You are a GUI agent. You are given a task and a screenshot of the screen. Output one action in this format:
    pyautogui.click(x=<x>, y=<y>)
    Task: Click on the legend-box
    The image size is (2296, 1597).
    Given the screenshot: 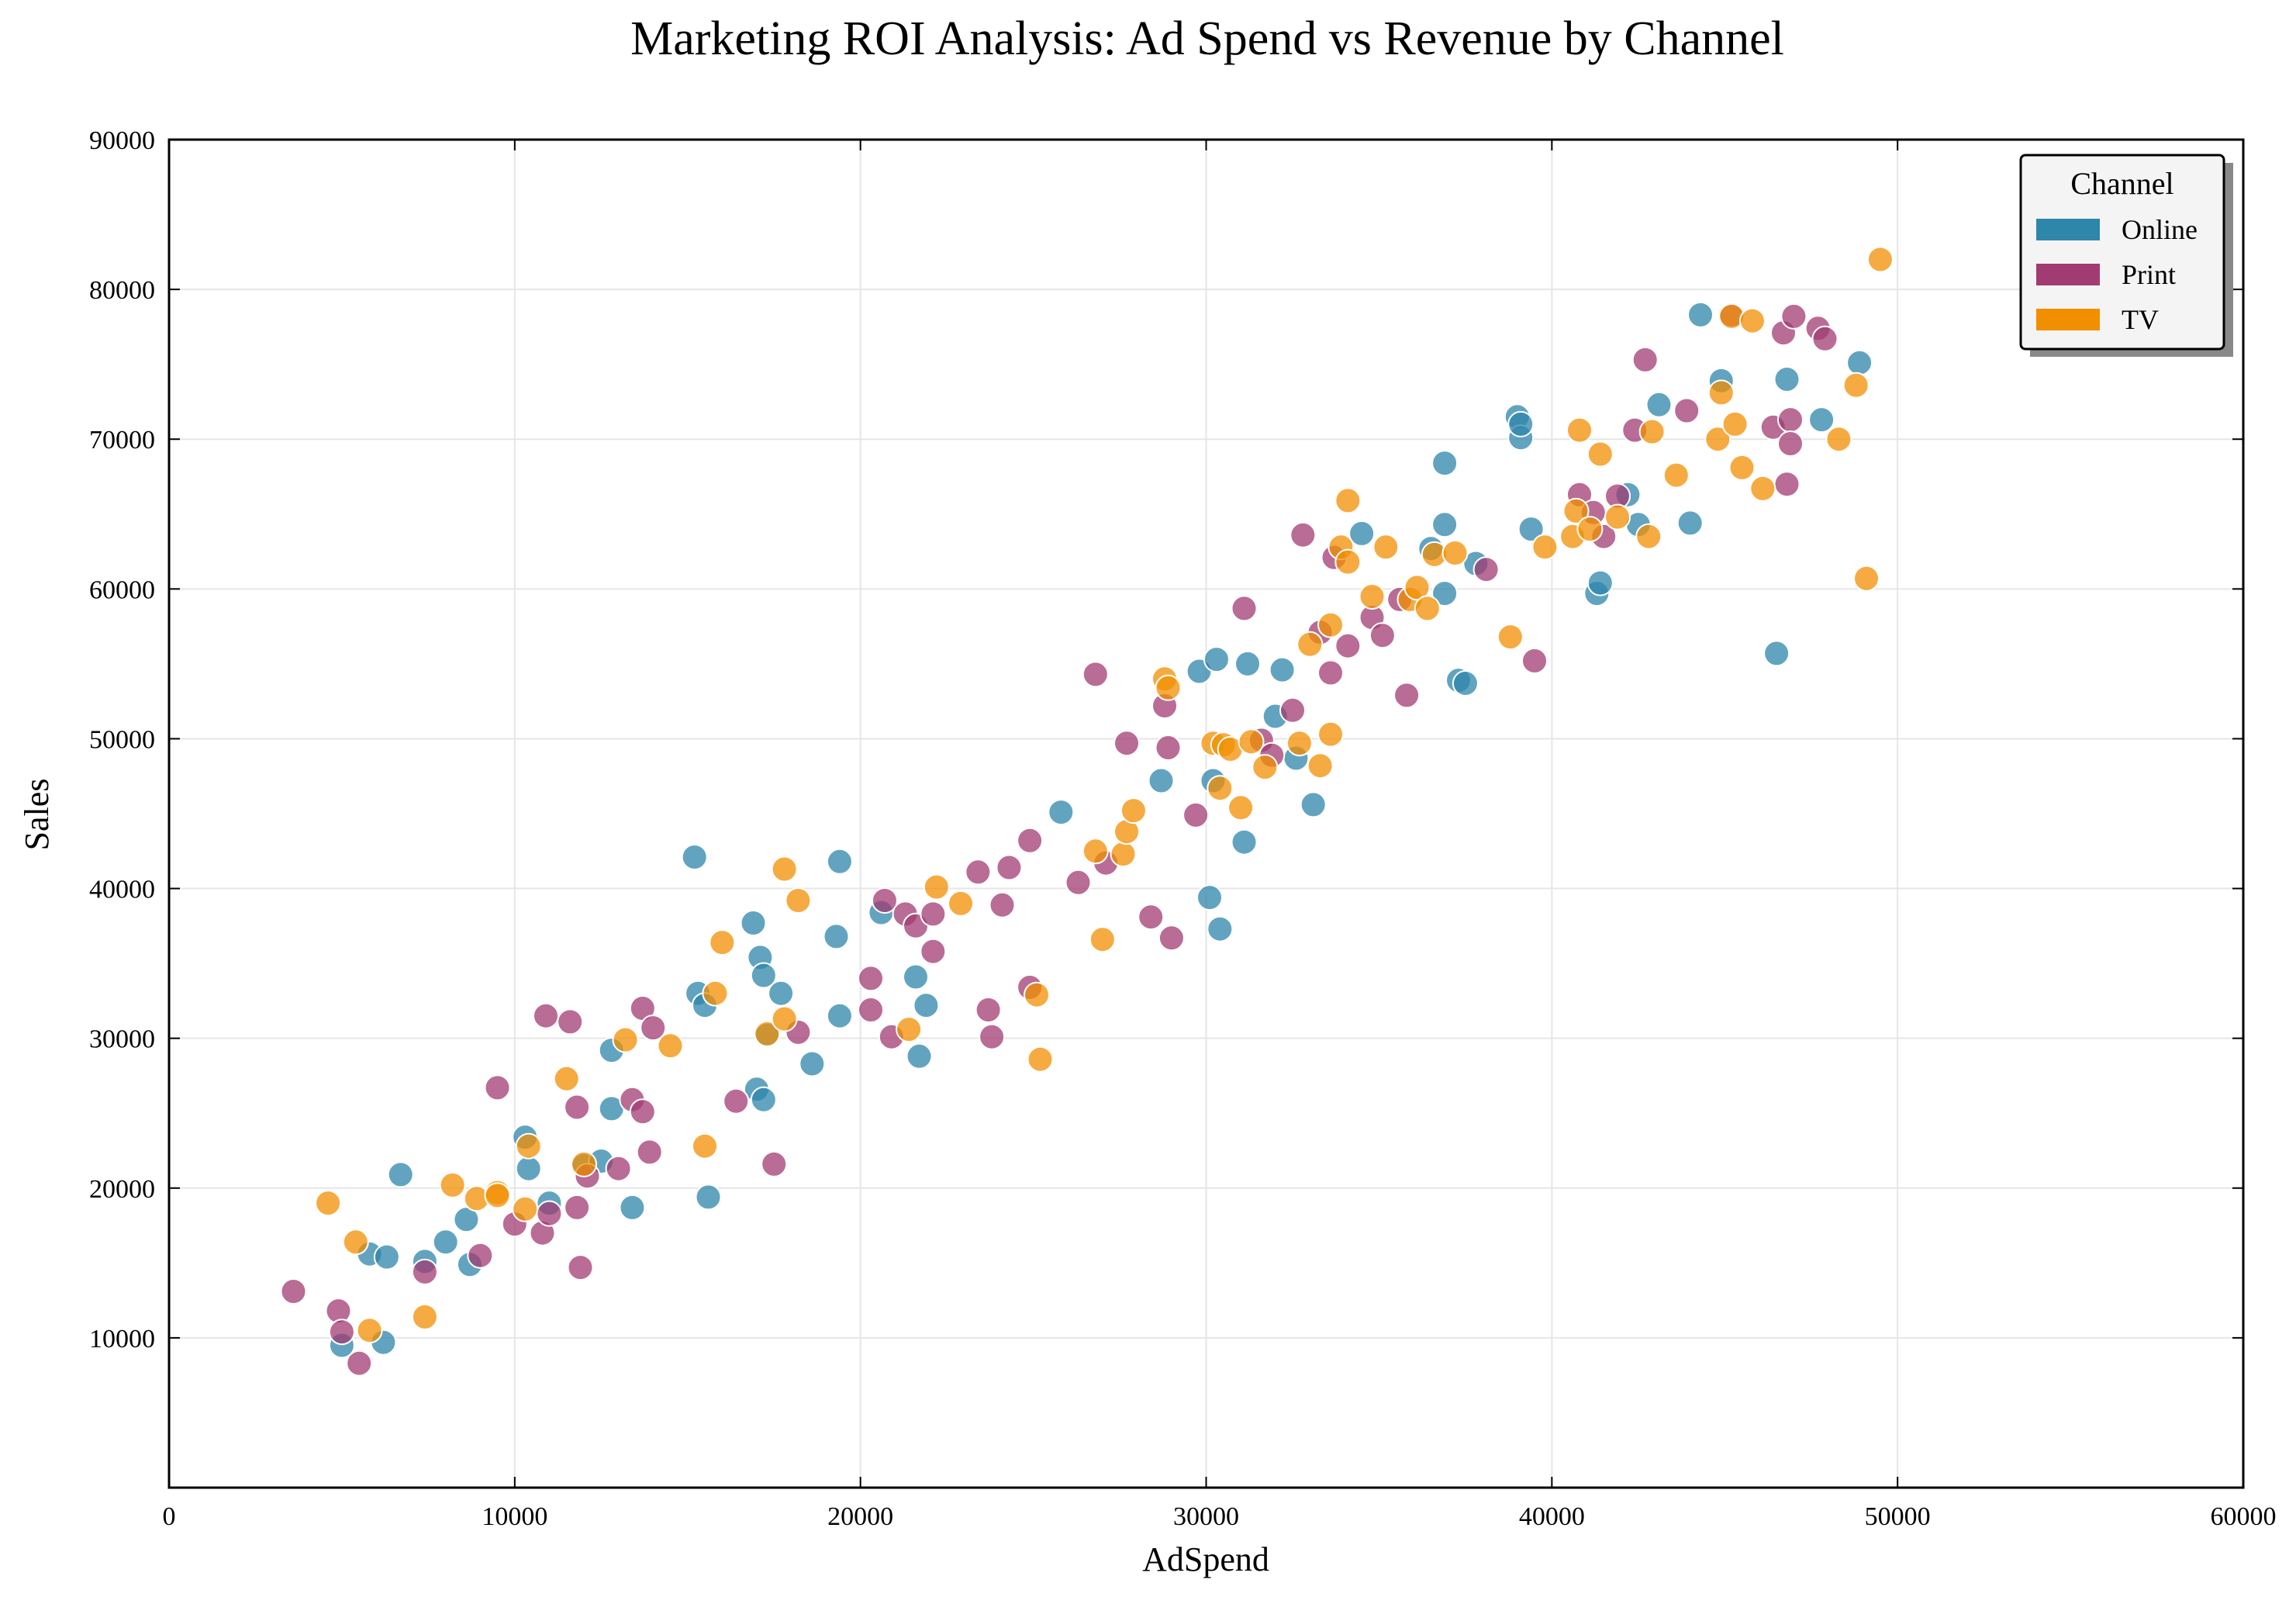 What is the action you would take?
    pyautogui.click(x=2122, y=252)
    